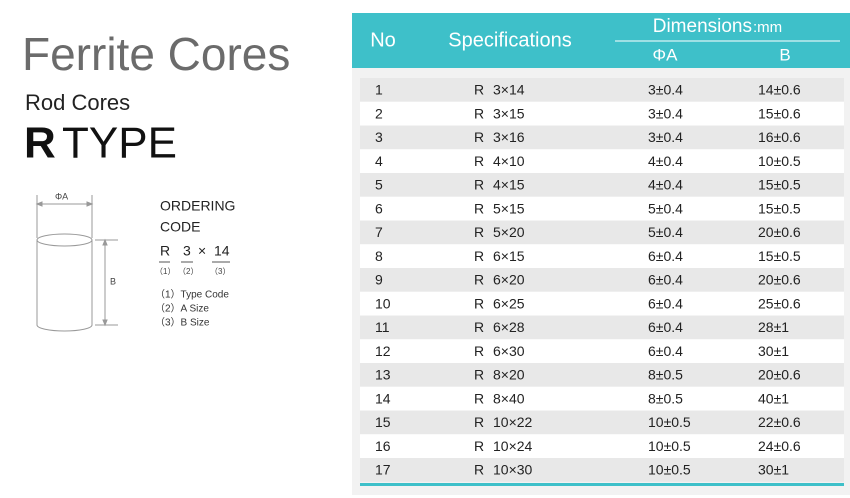  Describe the element at coordinates (383, 422) in the screenshot. I see `table-cell: 15` at that location.